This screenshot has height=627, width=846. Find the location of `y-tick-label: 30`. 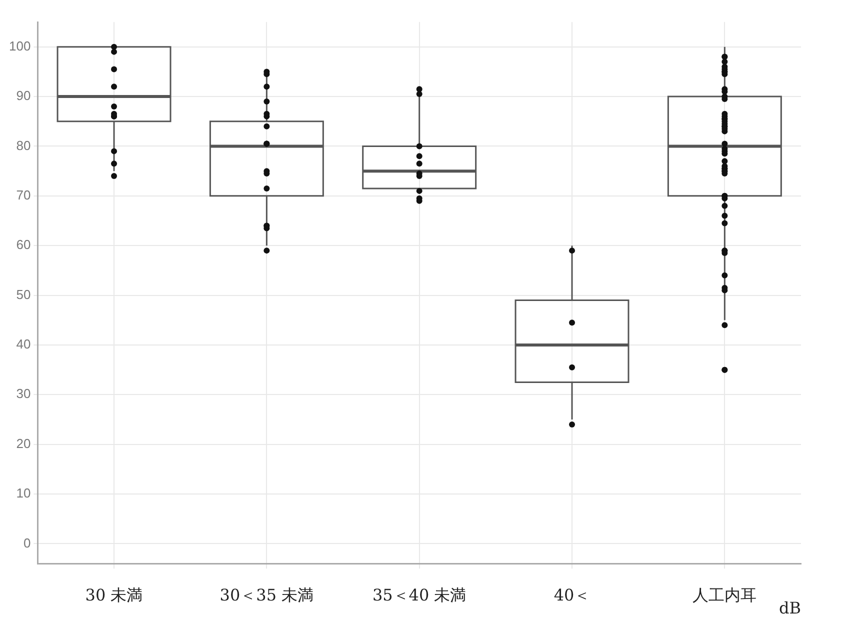

y-tick-label: 30 is located at coordinates (23, 394).